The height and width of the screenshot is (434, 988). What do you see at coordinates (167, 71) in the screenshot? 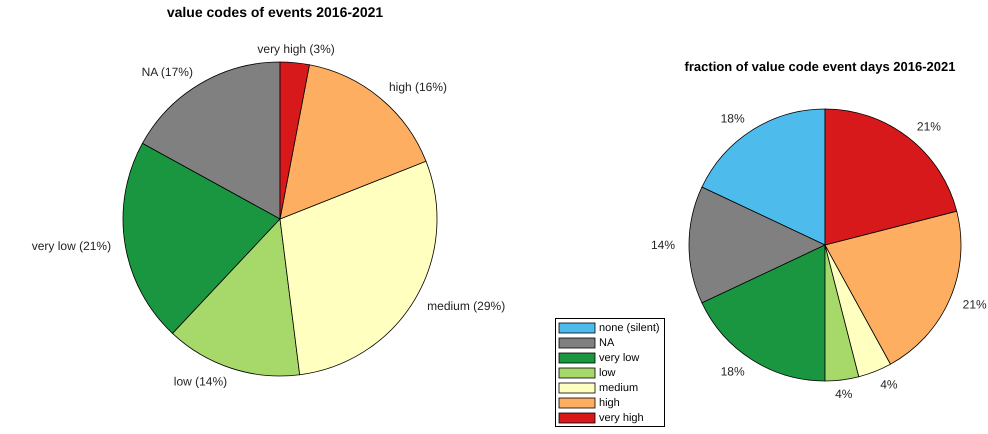
I see `slice-label: NA (17%)` at bounding box center [167, 71].